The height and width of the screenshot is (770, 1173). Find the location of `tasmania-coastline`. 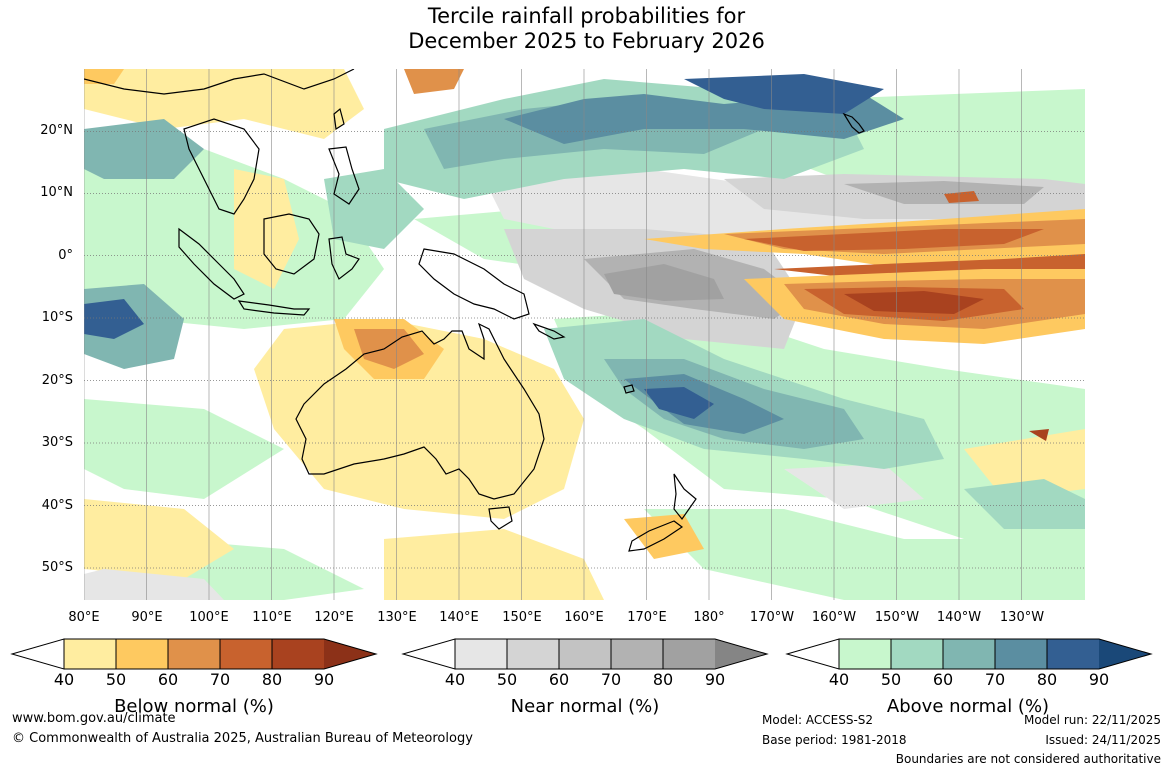

tasmania-coastline is located at coordinates (500, 518).